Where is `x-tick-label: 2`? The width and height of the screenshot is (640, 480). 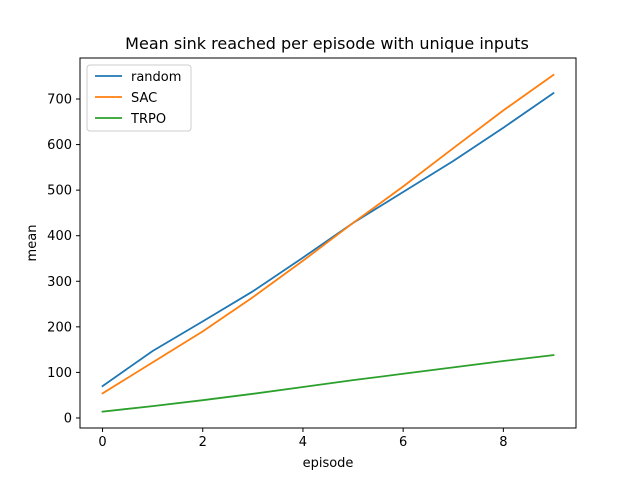
x-tick-label: 2 is located at coordinates (203, 442).